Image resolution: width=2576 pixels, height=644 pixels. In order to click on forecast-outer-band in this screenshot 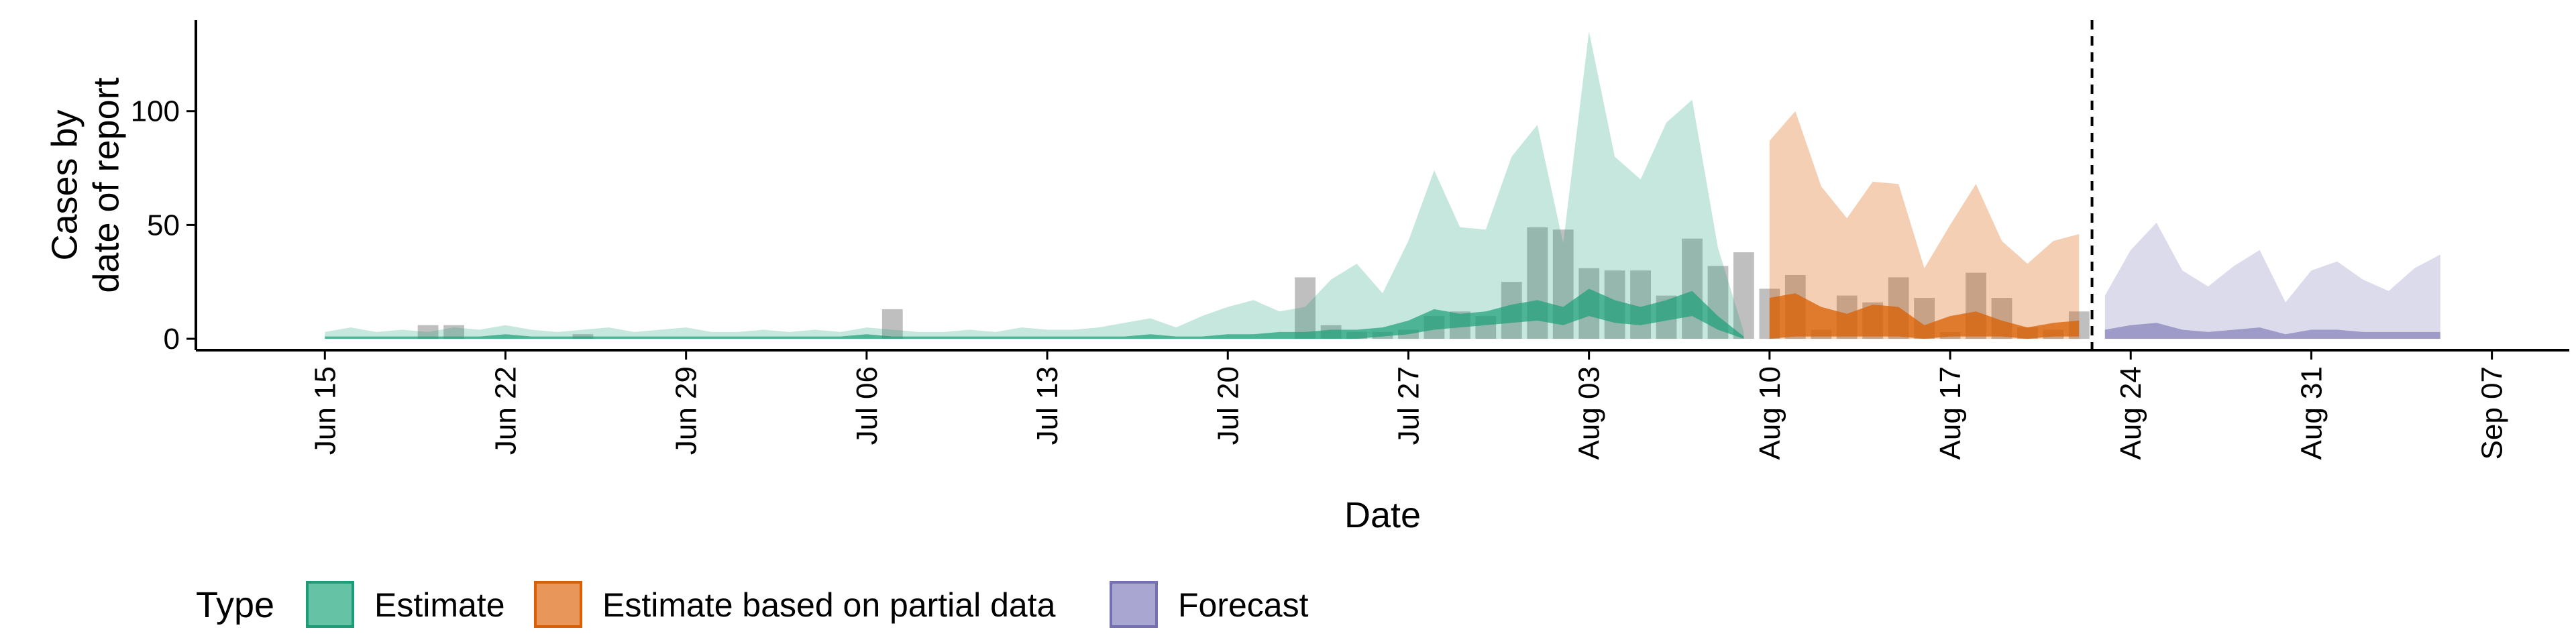, I will do `click(2272, 281)`.